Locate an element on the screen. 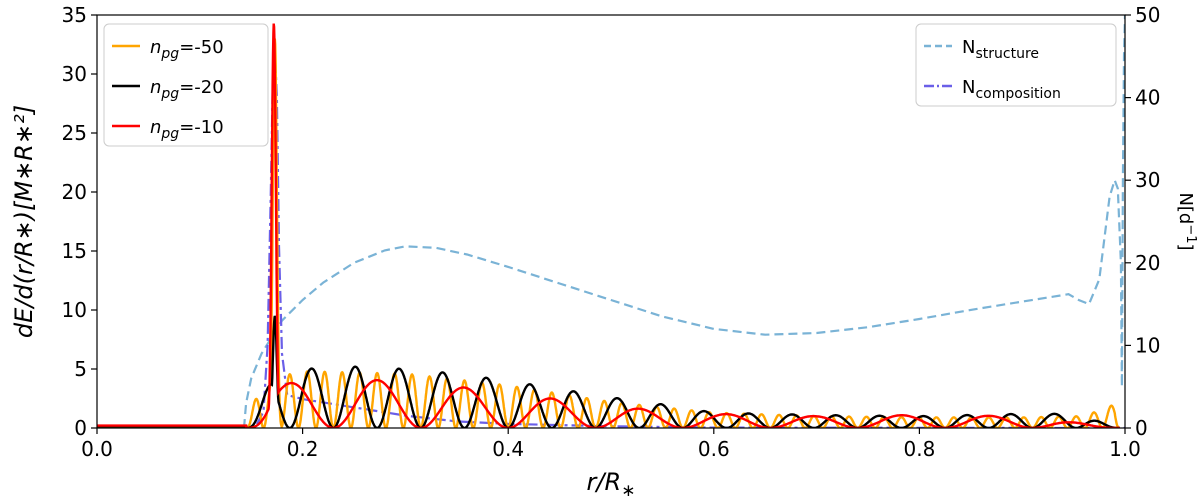 The height and width of the screenshot is (498, 1200). x-axis-label: r/R∗ is located at coordinates (611, 483).